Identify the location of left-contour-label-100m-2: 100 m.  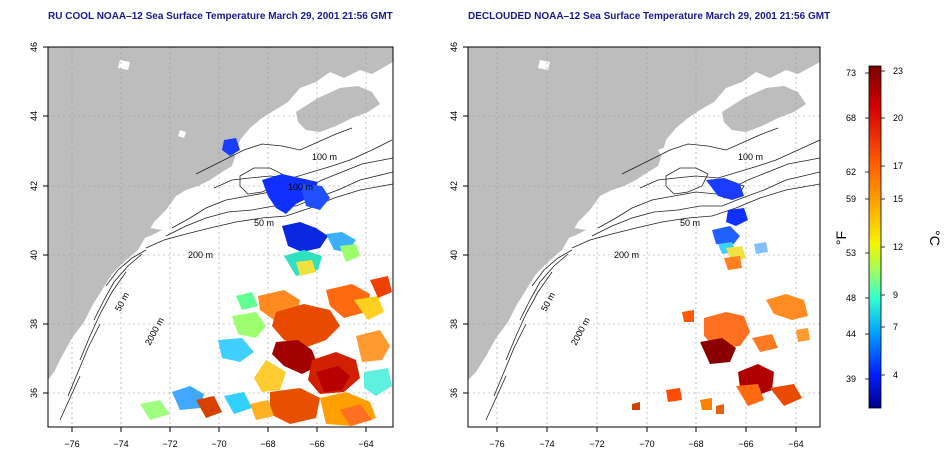
(300, 187).